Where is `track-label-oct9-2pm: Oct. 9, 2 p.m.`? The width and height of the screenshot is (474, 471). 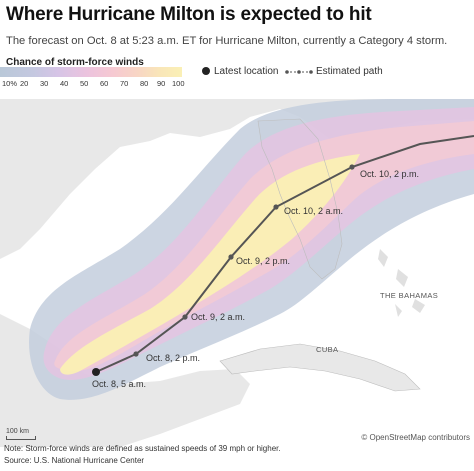 track-label-oct9-2pm: Oct. 9, 2 p.m. is located at coordinates (263, 261).